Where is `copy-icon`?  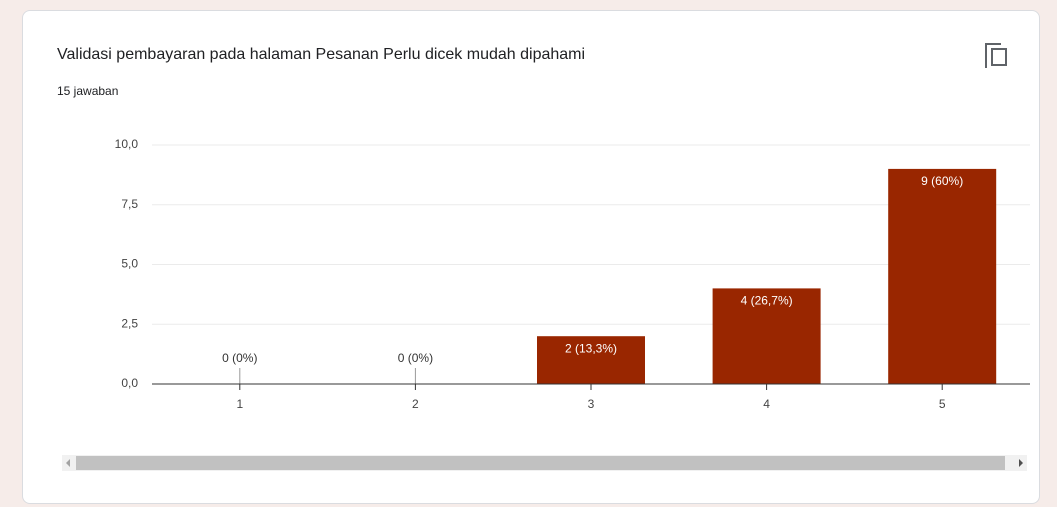 copy-icon is located at coordinates (996, 55).